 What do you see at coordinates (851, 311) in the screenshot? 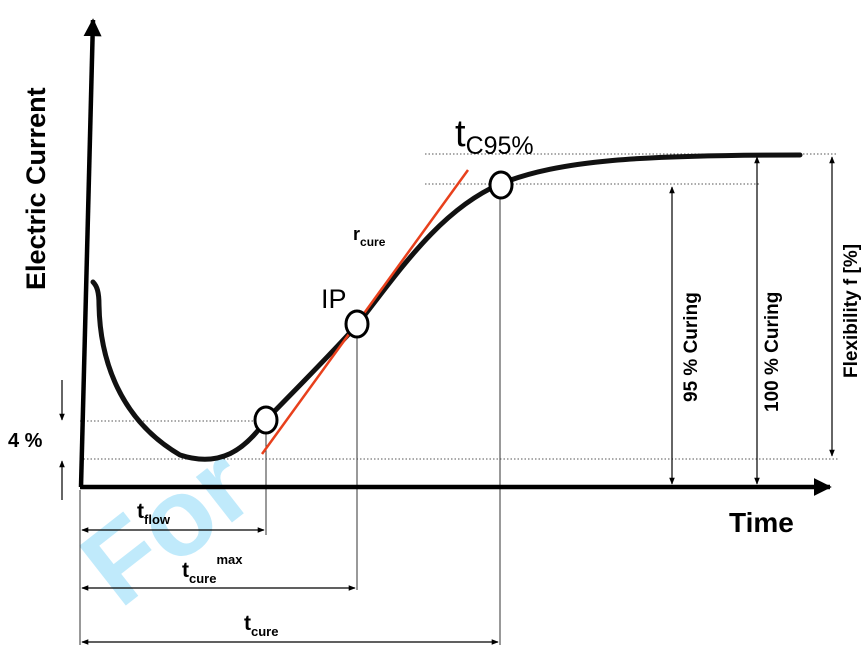
I see `label-flexibility: Flexibility f [%]` at bounding box center [851, 311].